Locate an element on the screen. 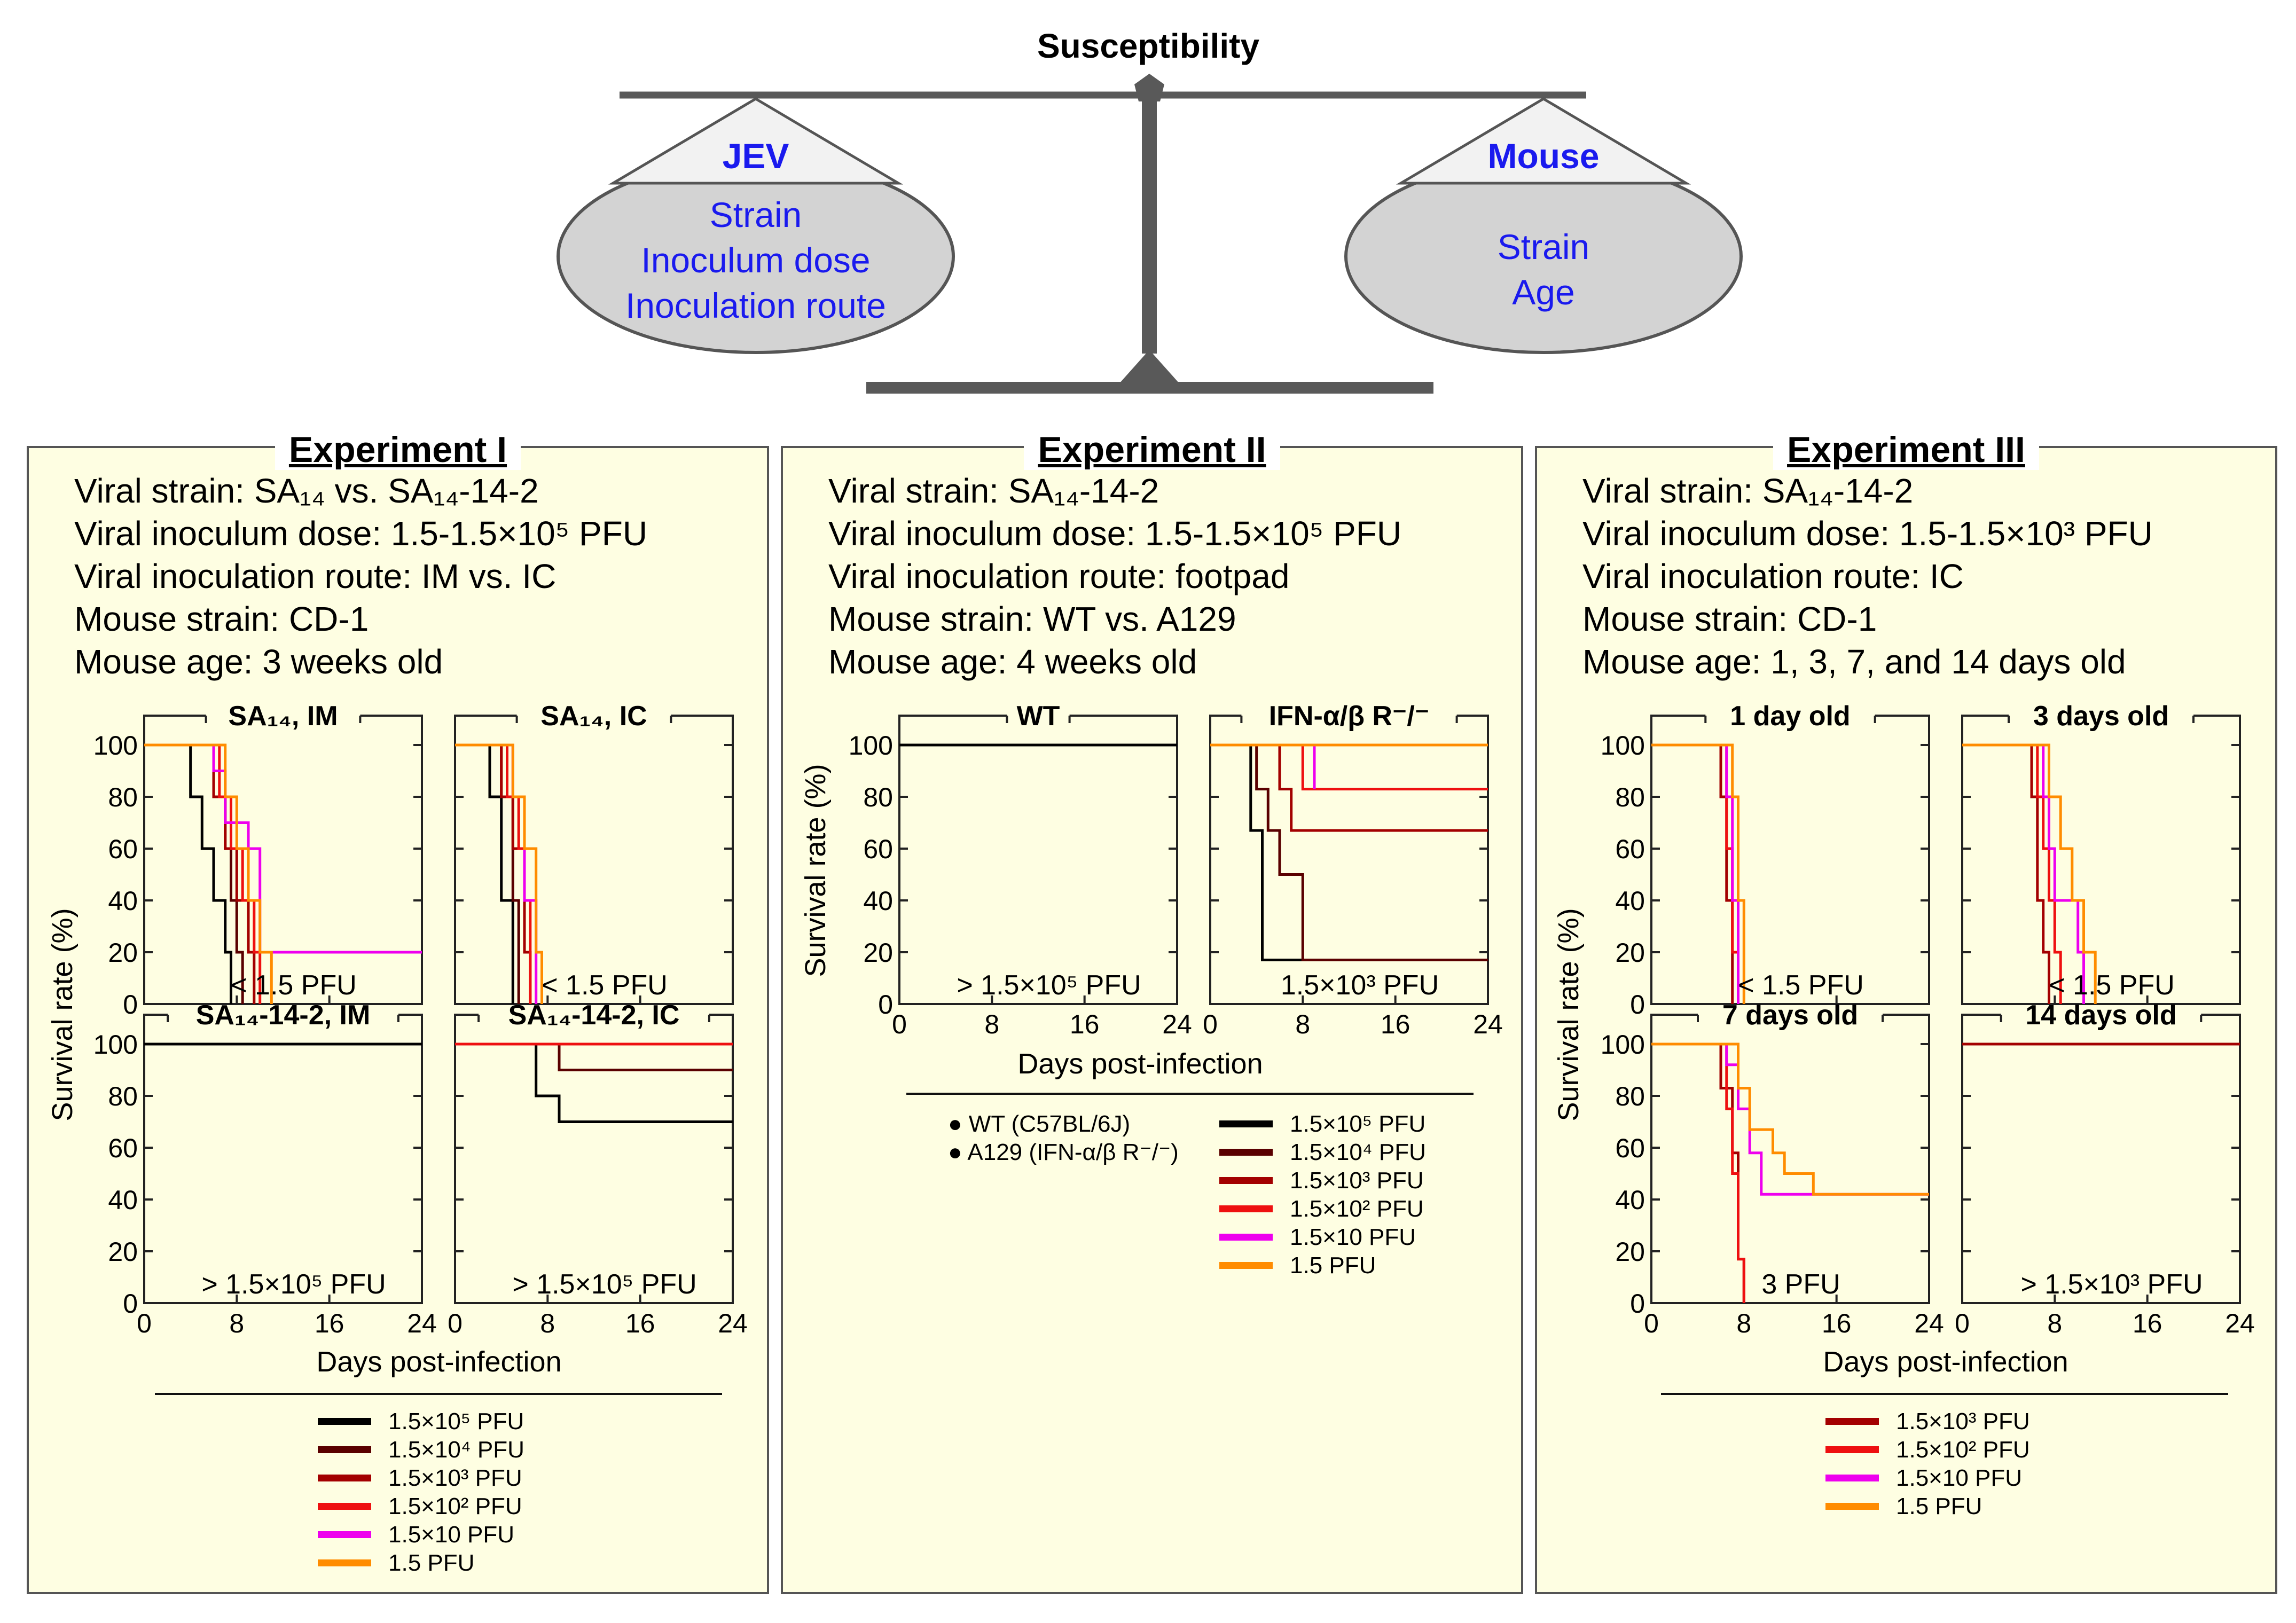 The height and width of the screenshot is (1623, 2296). jev-item: Inoculum dose is located at coordinates (756, 260).